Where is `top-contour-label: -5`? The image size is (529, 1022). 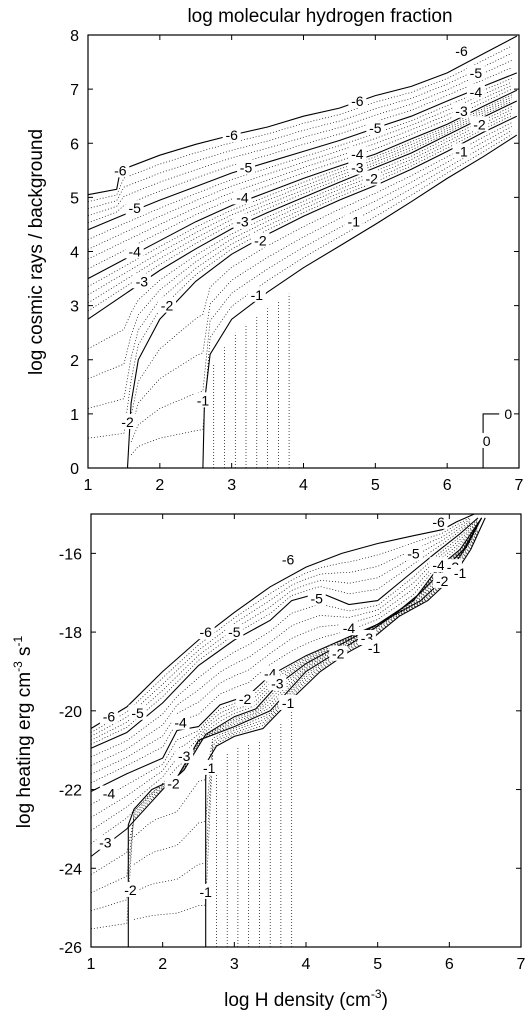
top-contour-label: -5 is located at coordinates (134, 208).